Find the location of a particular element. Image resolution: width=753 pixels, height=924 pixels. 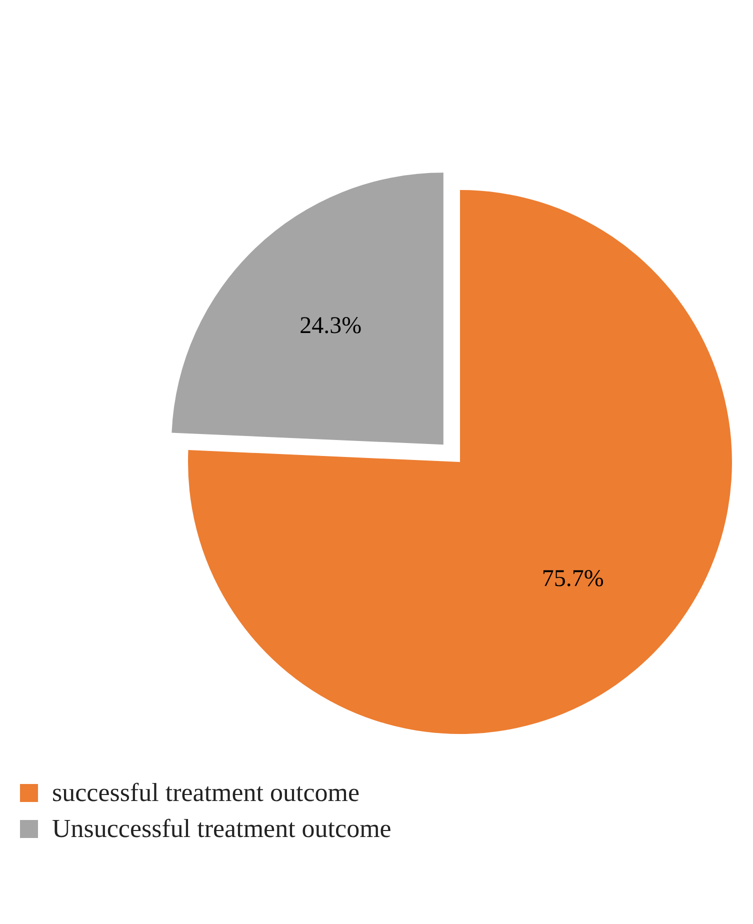

data-label: 24.3% is located at coordinates (331, 326).